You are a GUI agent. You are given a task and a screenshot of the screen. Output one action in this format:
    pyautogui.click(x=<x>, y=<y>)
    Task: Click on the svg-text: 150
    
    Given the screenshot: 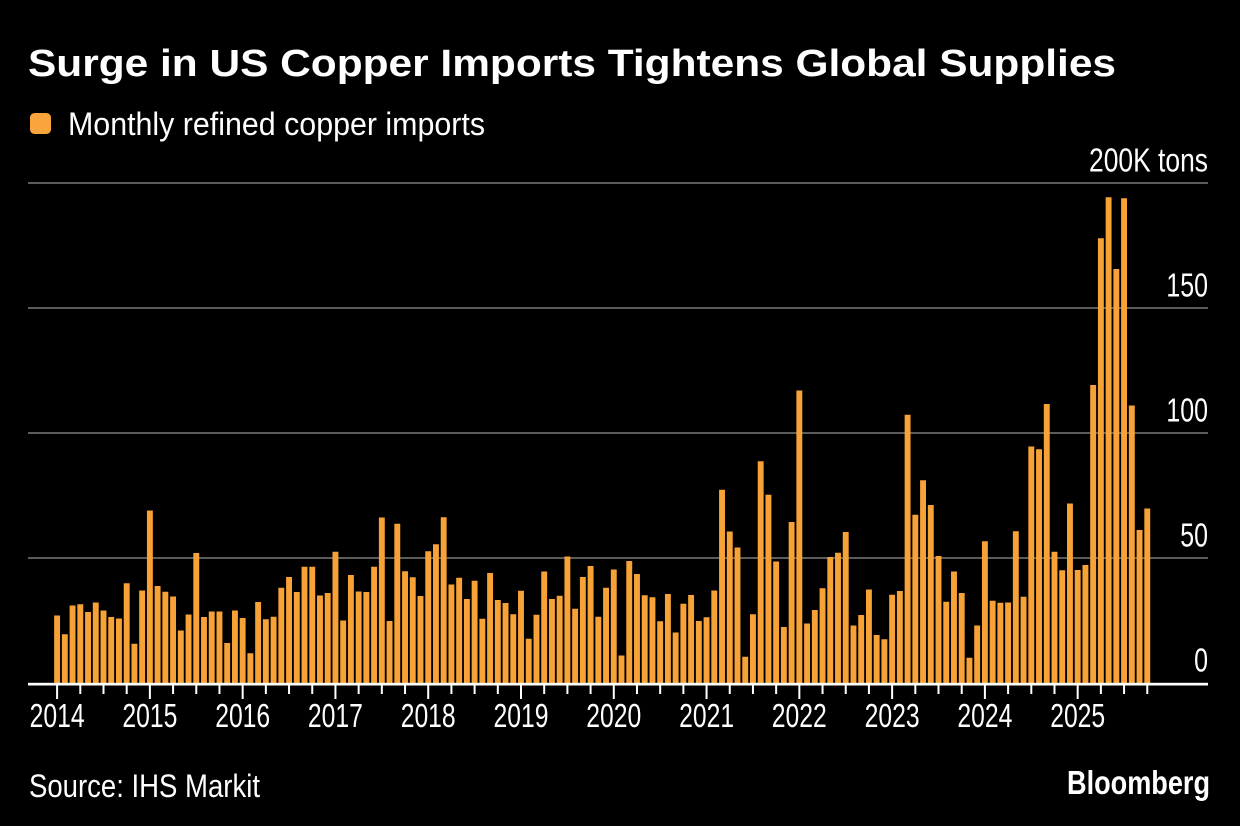 What is the action you would take?
    pyautogui.click(x=1187, y=285)
    